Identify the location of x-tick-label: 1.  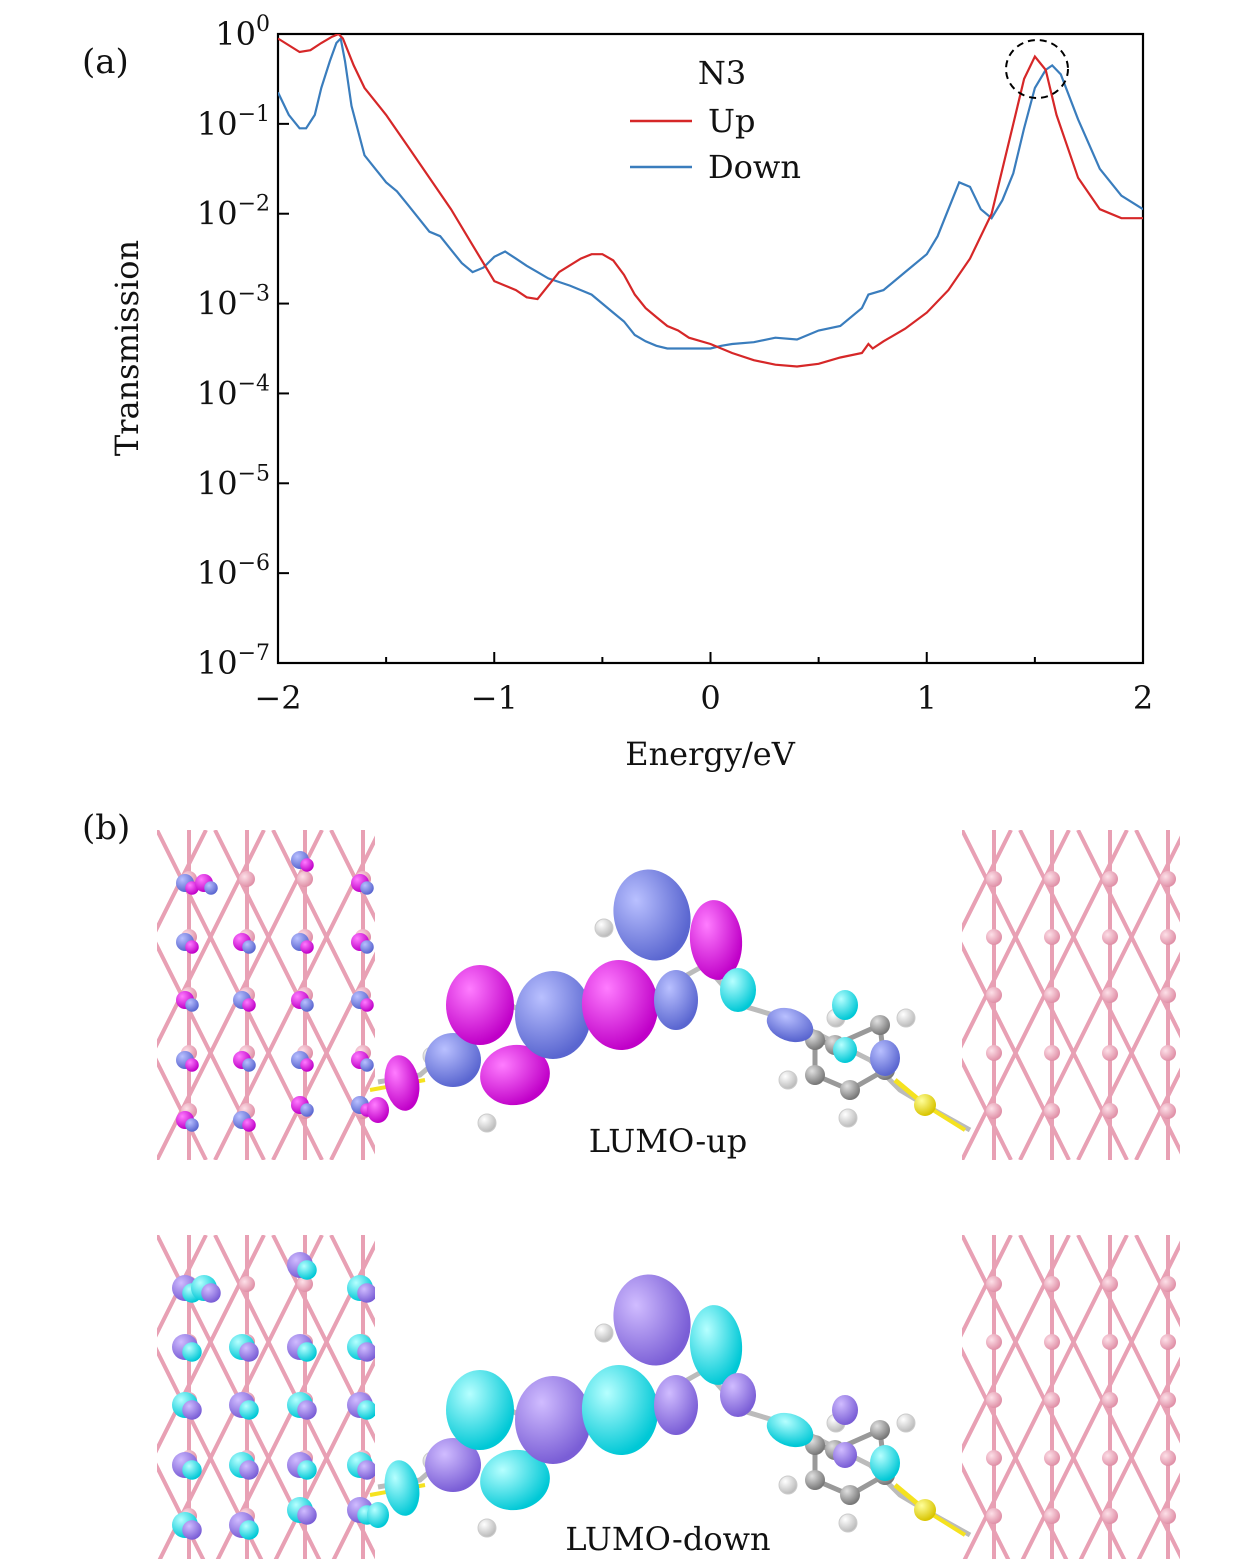
(927, 698).